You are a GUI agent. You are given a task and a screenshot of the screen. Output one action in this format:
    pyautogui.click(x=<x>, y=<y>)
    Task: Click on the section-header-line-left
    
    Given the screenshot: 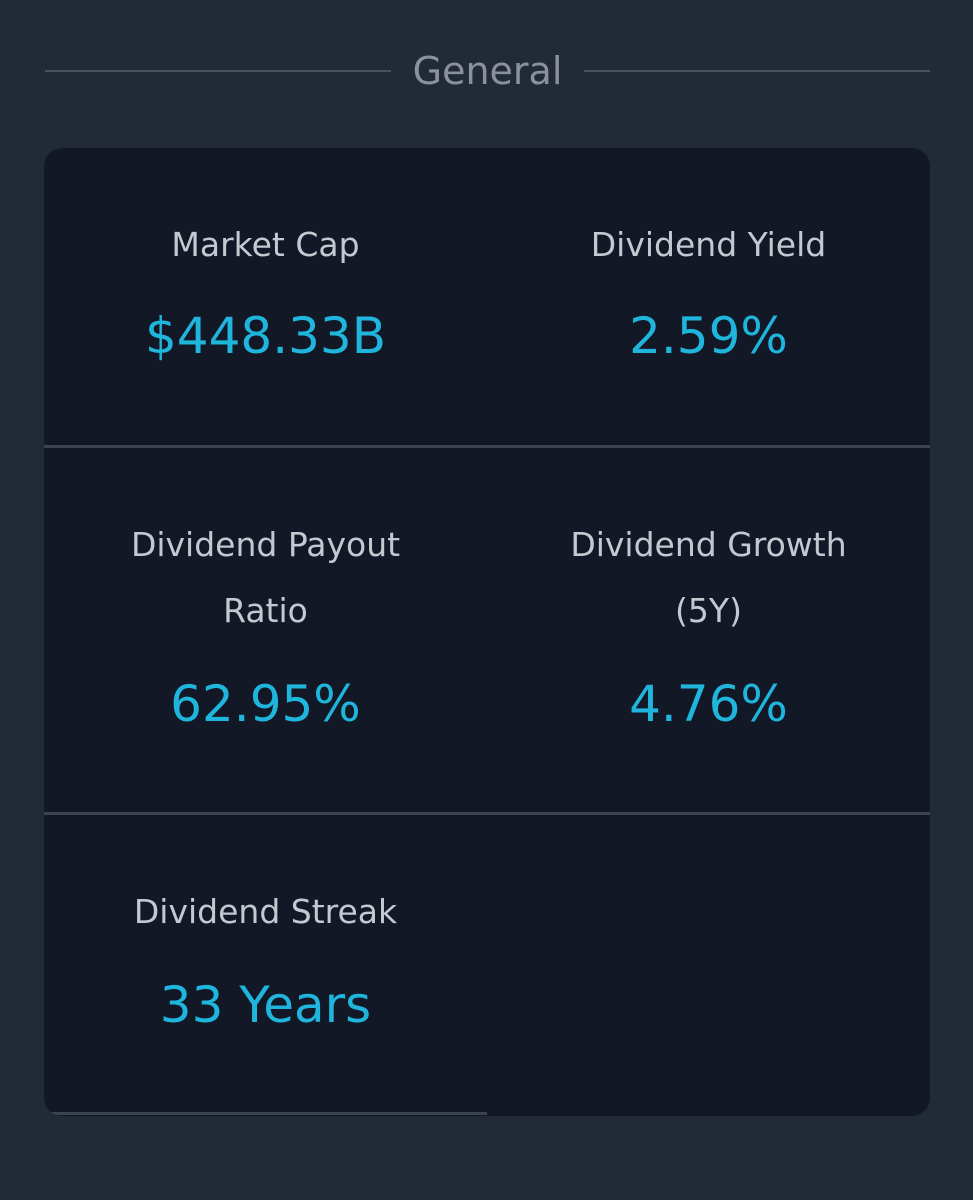 What is the action you would take?
    pyautogui.click(x=218, y=71)
    